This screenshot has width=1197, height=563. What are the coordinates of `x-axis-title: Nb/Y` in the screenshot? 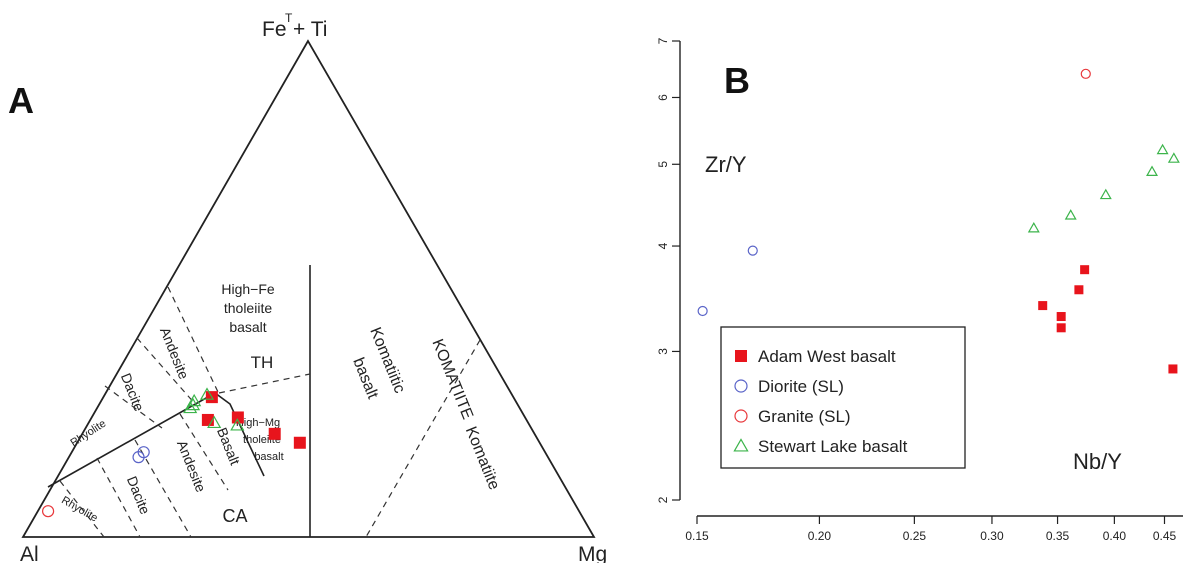 It's located at (1097, 461).